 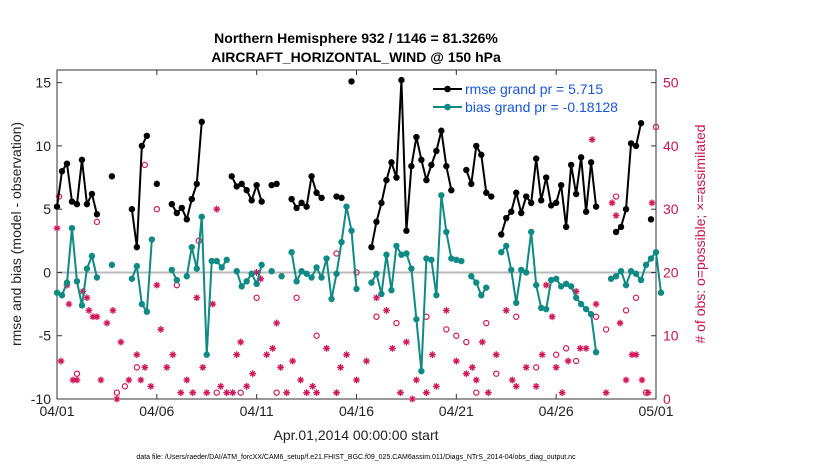 What do you see at coordinates (655, 411) in the screenshot?
I see `x-tick-label: 05/01` at bounding box center [655, 411].